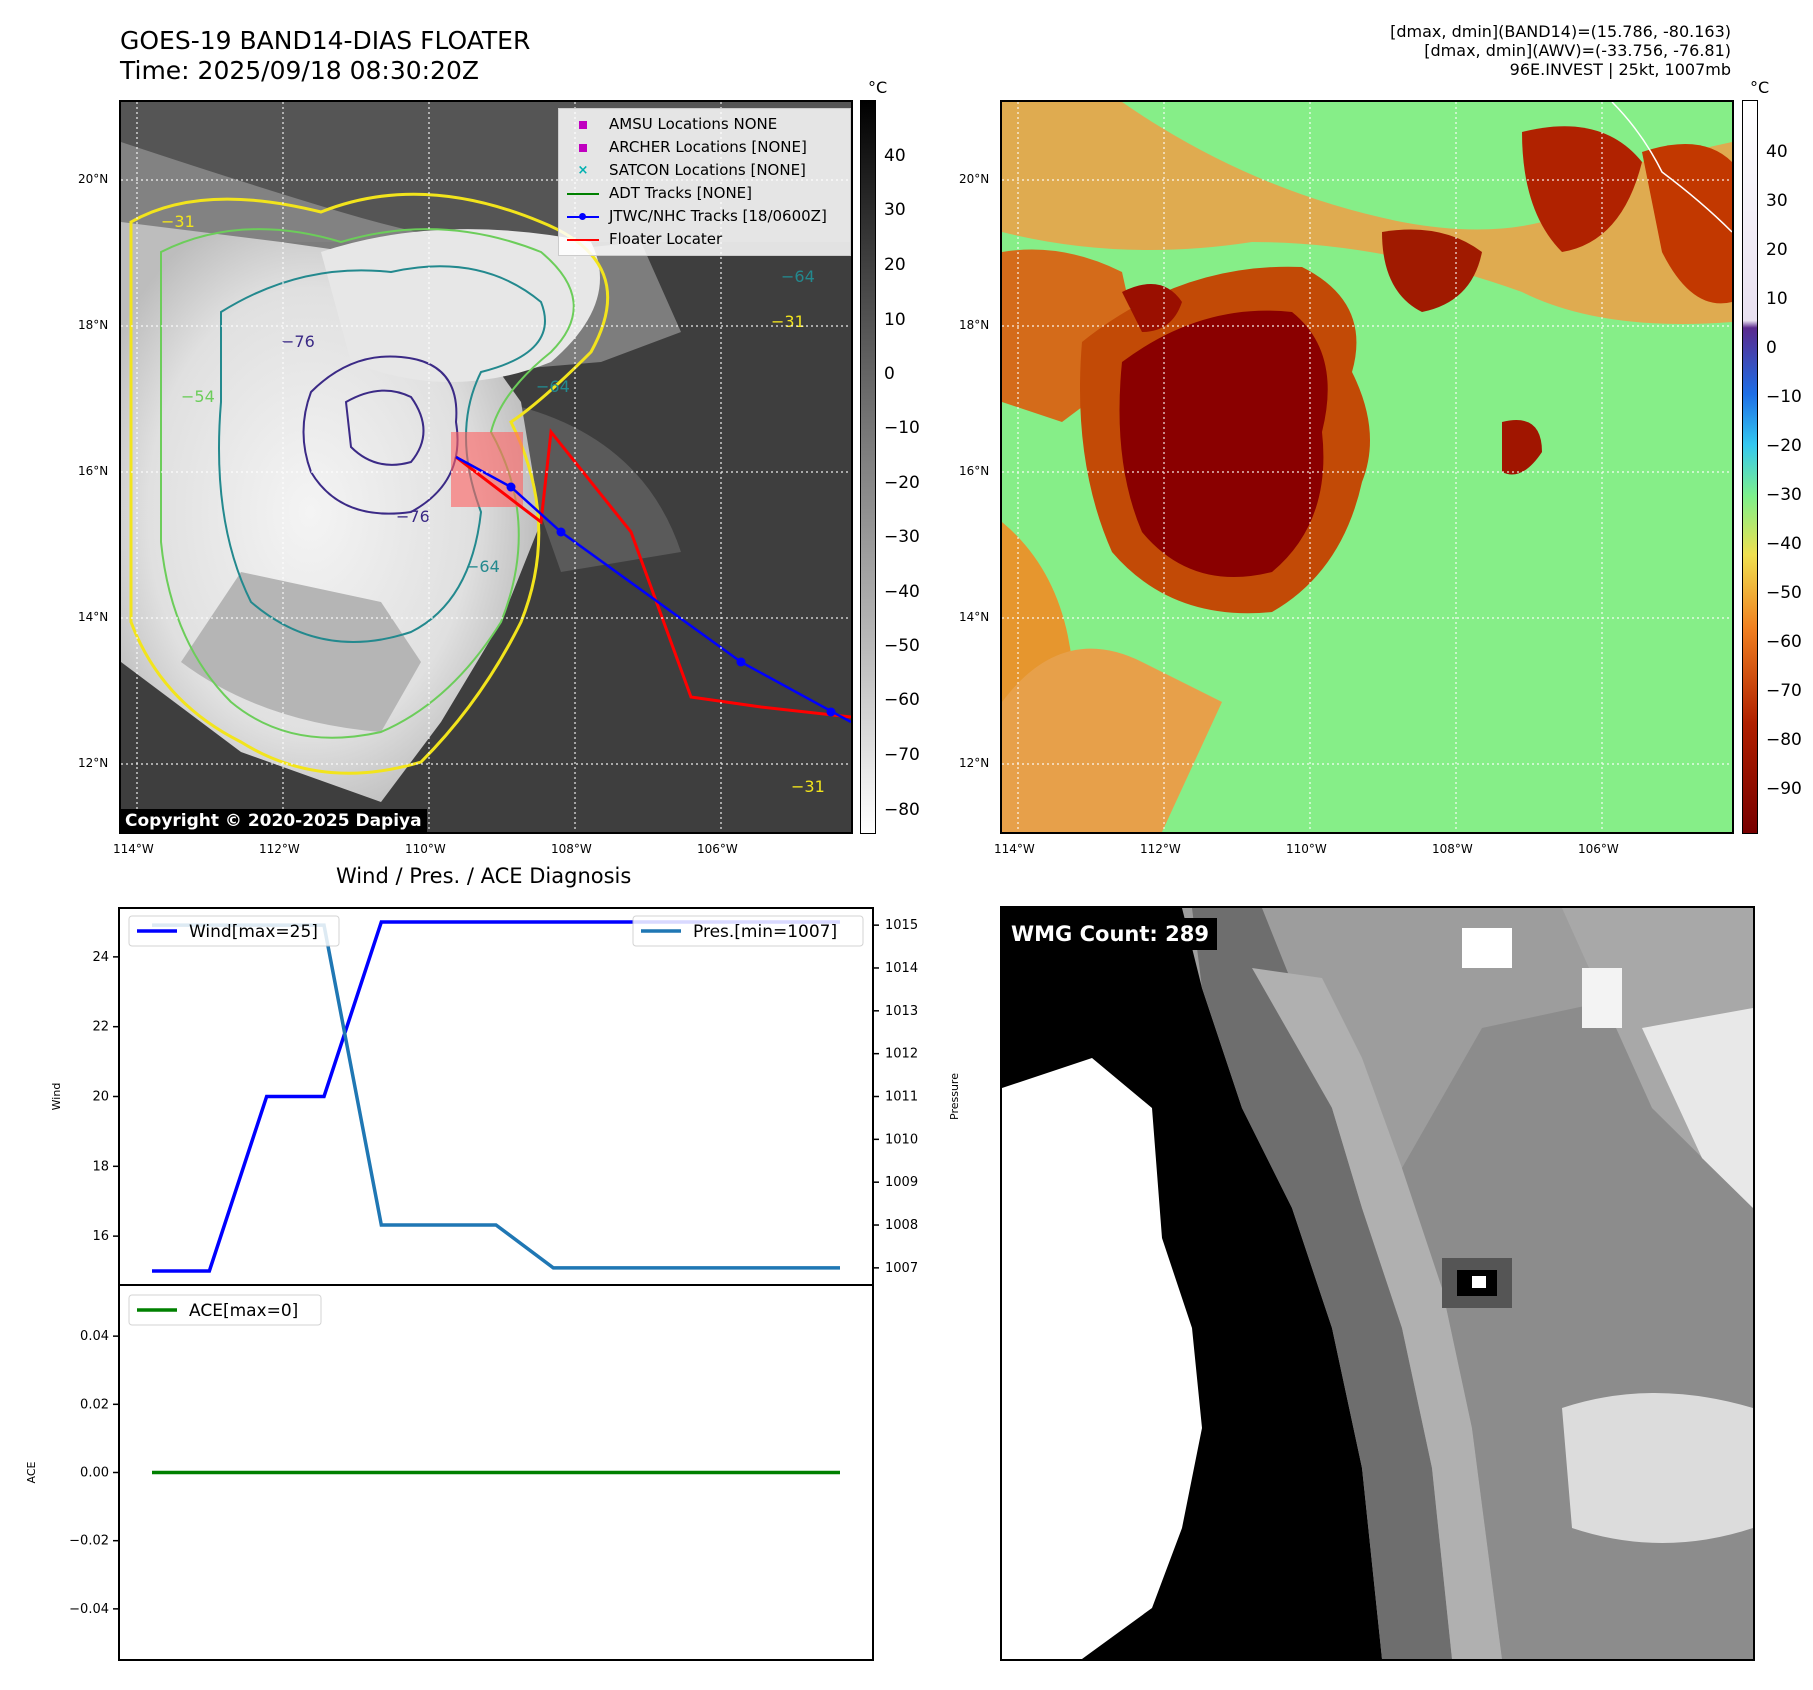 The image size is (1813, 1690). Describe the element at coordinates (100, 1097) in the screenshot. I see `wind-ytick-label: 20` at that location.